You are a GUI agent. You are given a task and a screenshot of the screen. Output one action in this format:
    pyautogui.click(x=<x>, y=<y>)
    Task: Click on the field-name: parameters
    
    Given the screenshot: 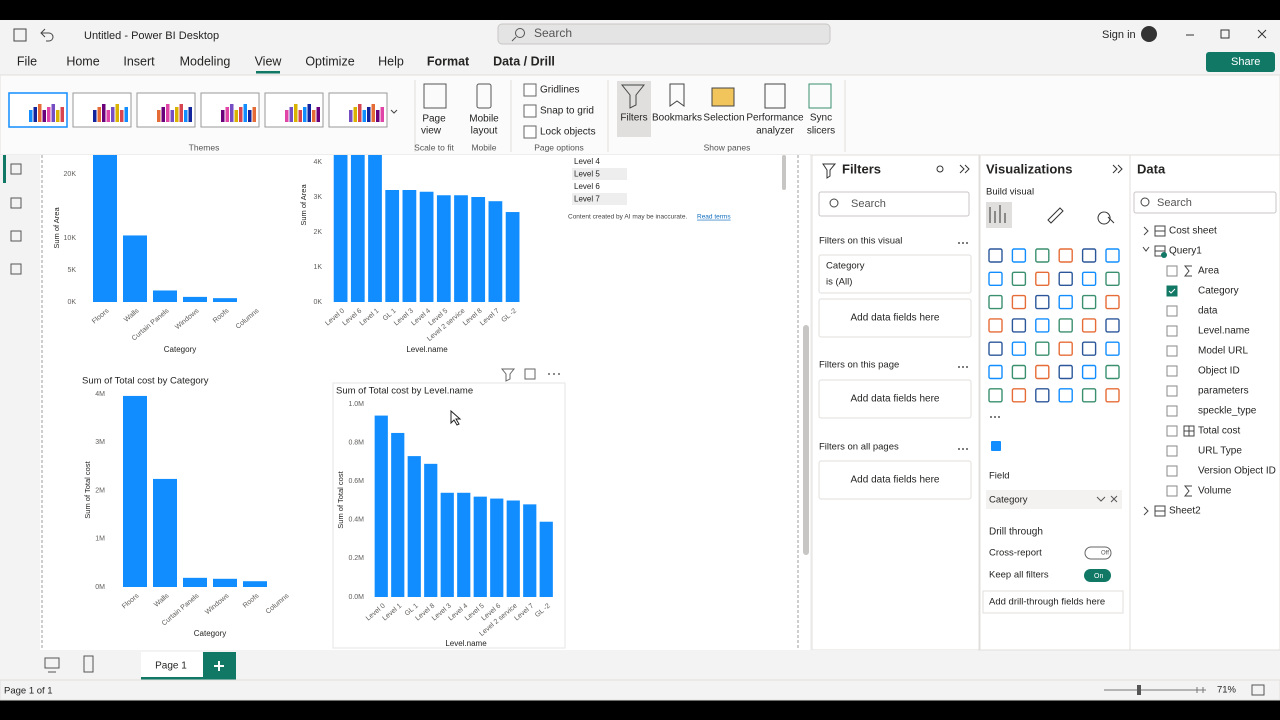 What is the action you would take?
    pyautogui.click(x=1223, y=391)
    